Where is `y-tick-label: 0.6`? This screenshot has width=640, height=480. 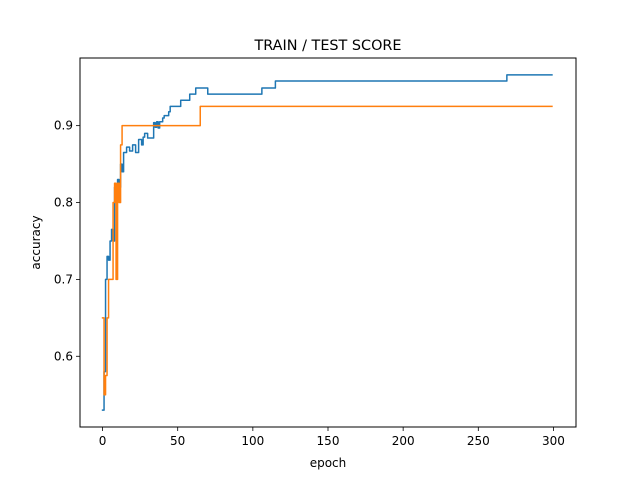
y-tick-label: 0.6 is located at coordinates (63, 356).